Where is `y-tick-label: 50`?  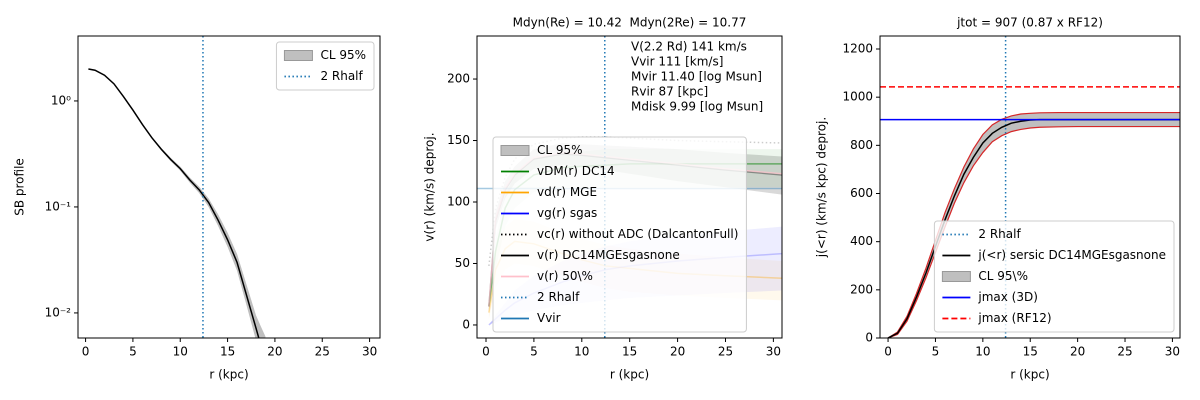 y-tick-label: 50 is located at coordinates (462, 263).